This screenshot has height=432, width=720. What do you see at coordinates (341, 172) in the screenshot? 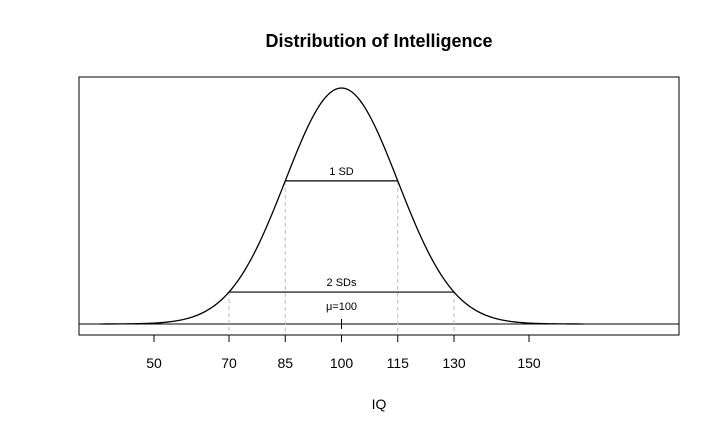
I see `sd-label-1: 1 SD` at bounding box center [341, 172].